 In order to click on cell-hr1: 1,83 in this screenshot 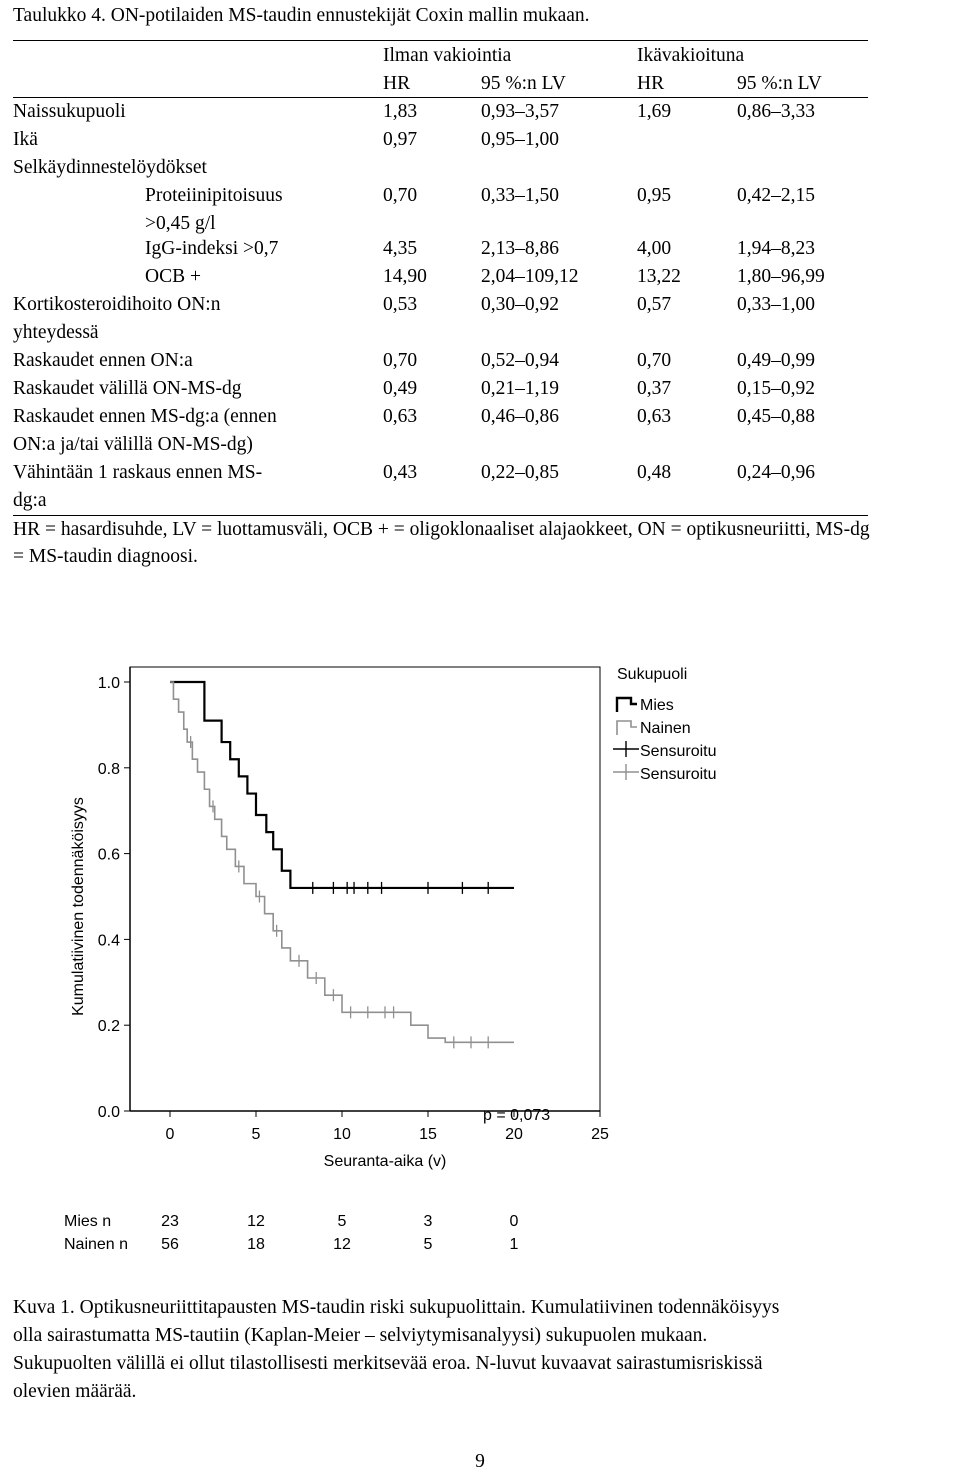, I will do `click(400, 111)`.